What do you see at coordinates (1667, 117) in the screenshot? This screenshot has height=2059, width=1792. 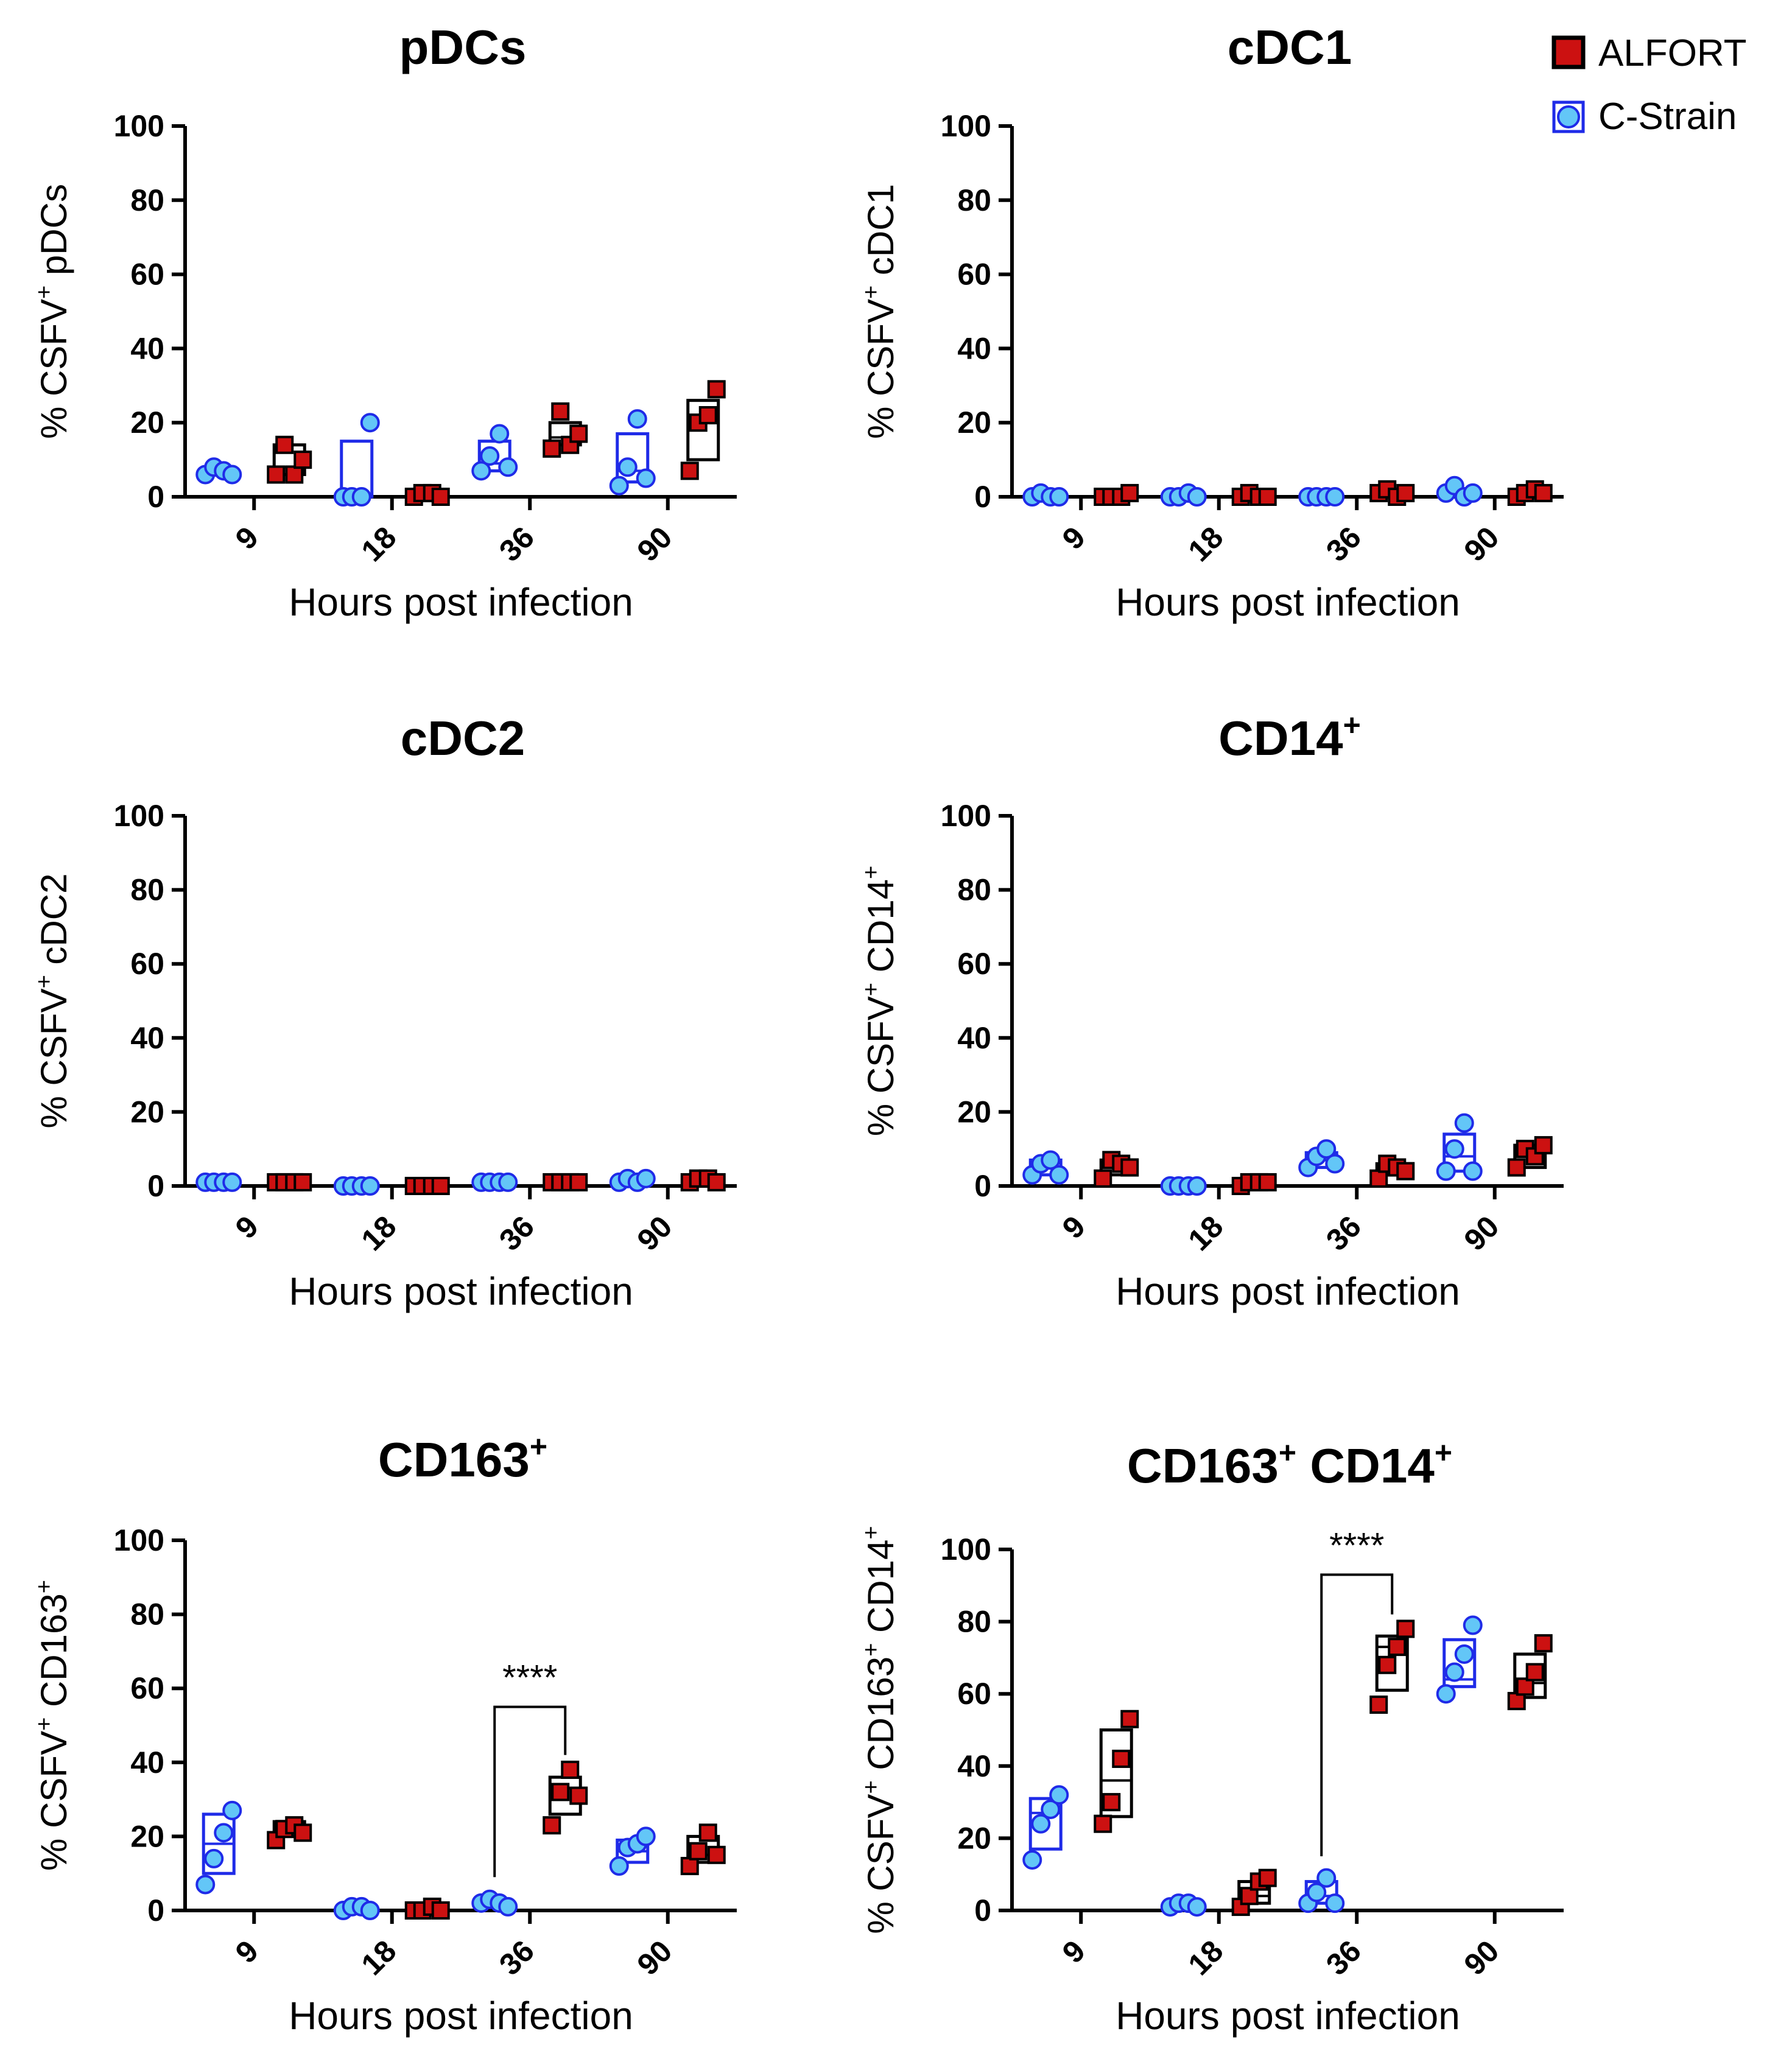 I see `legend-cstrain-label: C-Strain` at bounding box center [1667, 117].